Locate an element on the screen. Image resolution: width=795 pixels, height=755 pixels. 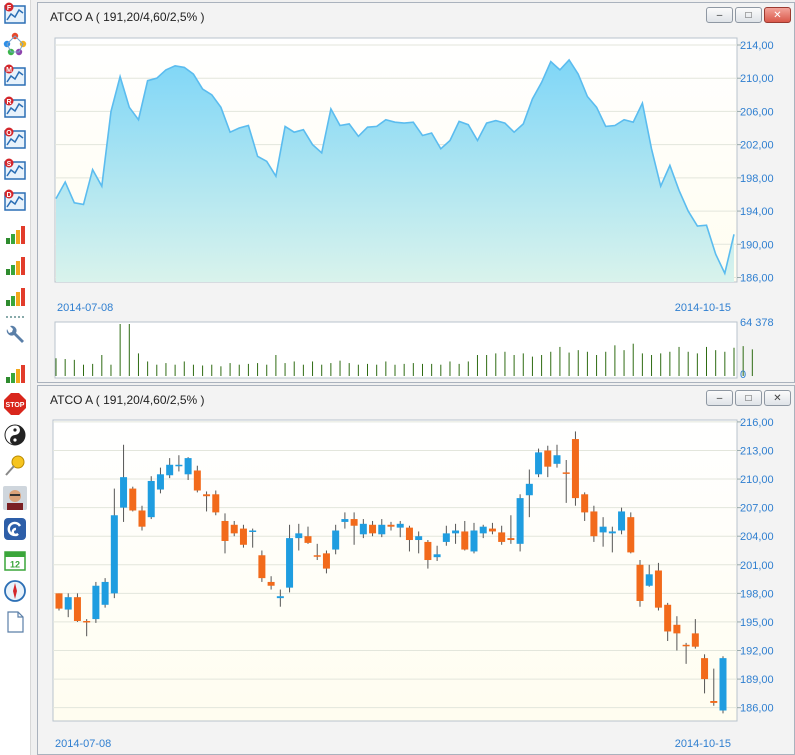
toolbar-badge: F is located at coordinates (9, 8).